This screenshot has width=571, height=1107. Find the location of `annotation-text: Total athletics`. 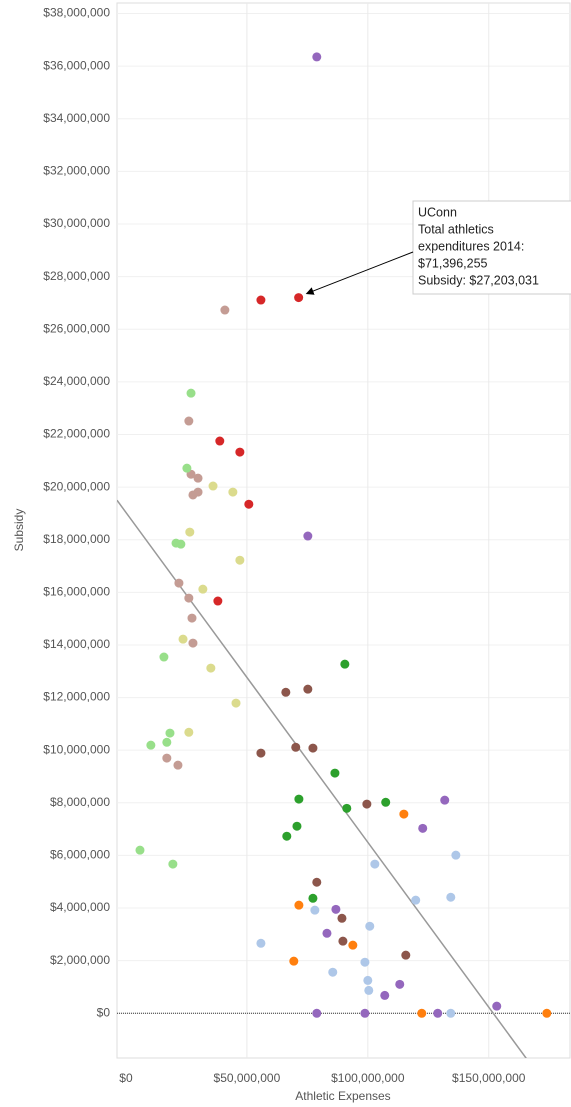

annotation-text: Total athletics is located at coordinates (456, 229).